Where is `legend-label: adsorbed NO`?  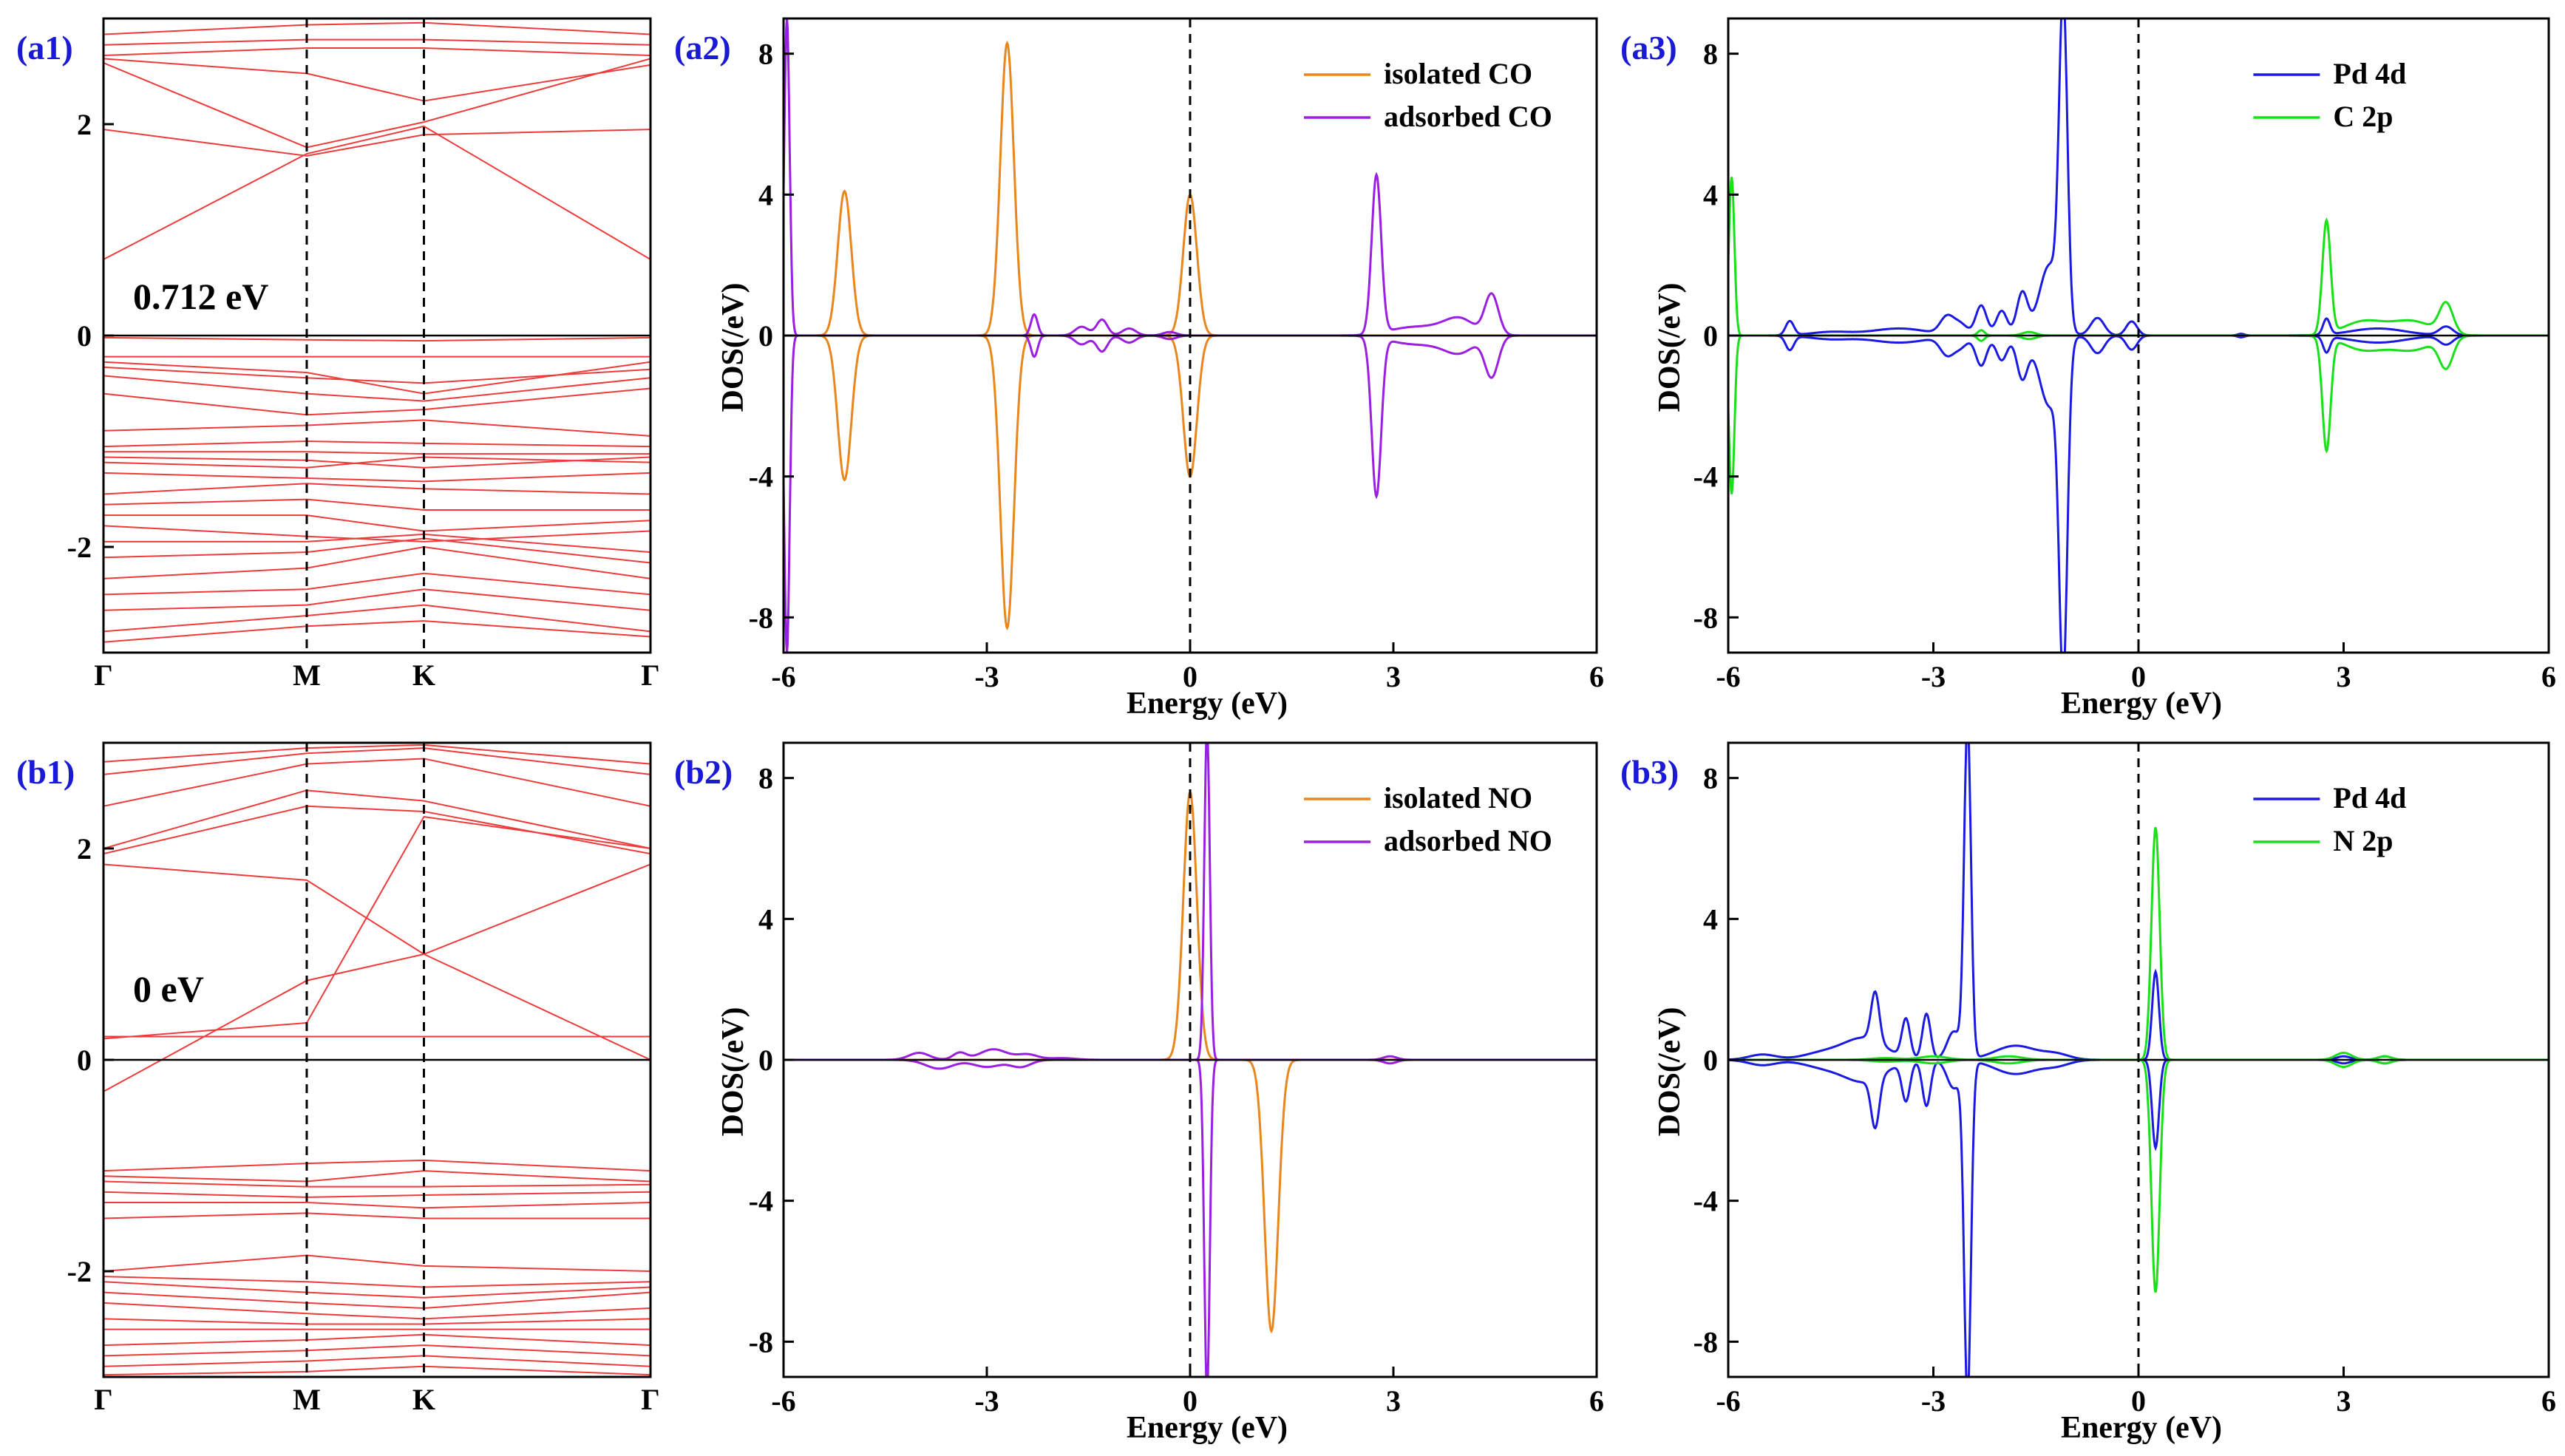 legend-label: adsorbed NO is located at coordinates (1468, 840).